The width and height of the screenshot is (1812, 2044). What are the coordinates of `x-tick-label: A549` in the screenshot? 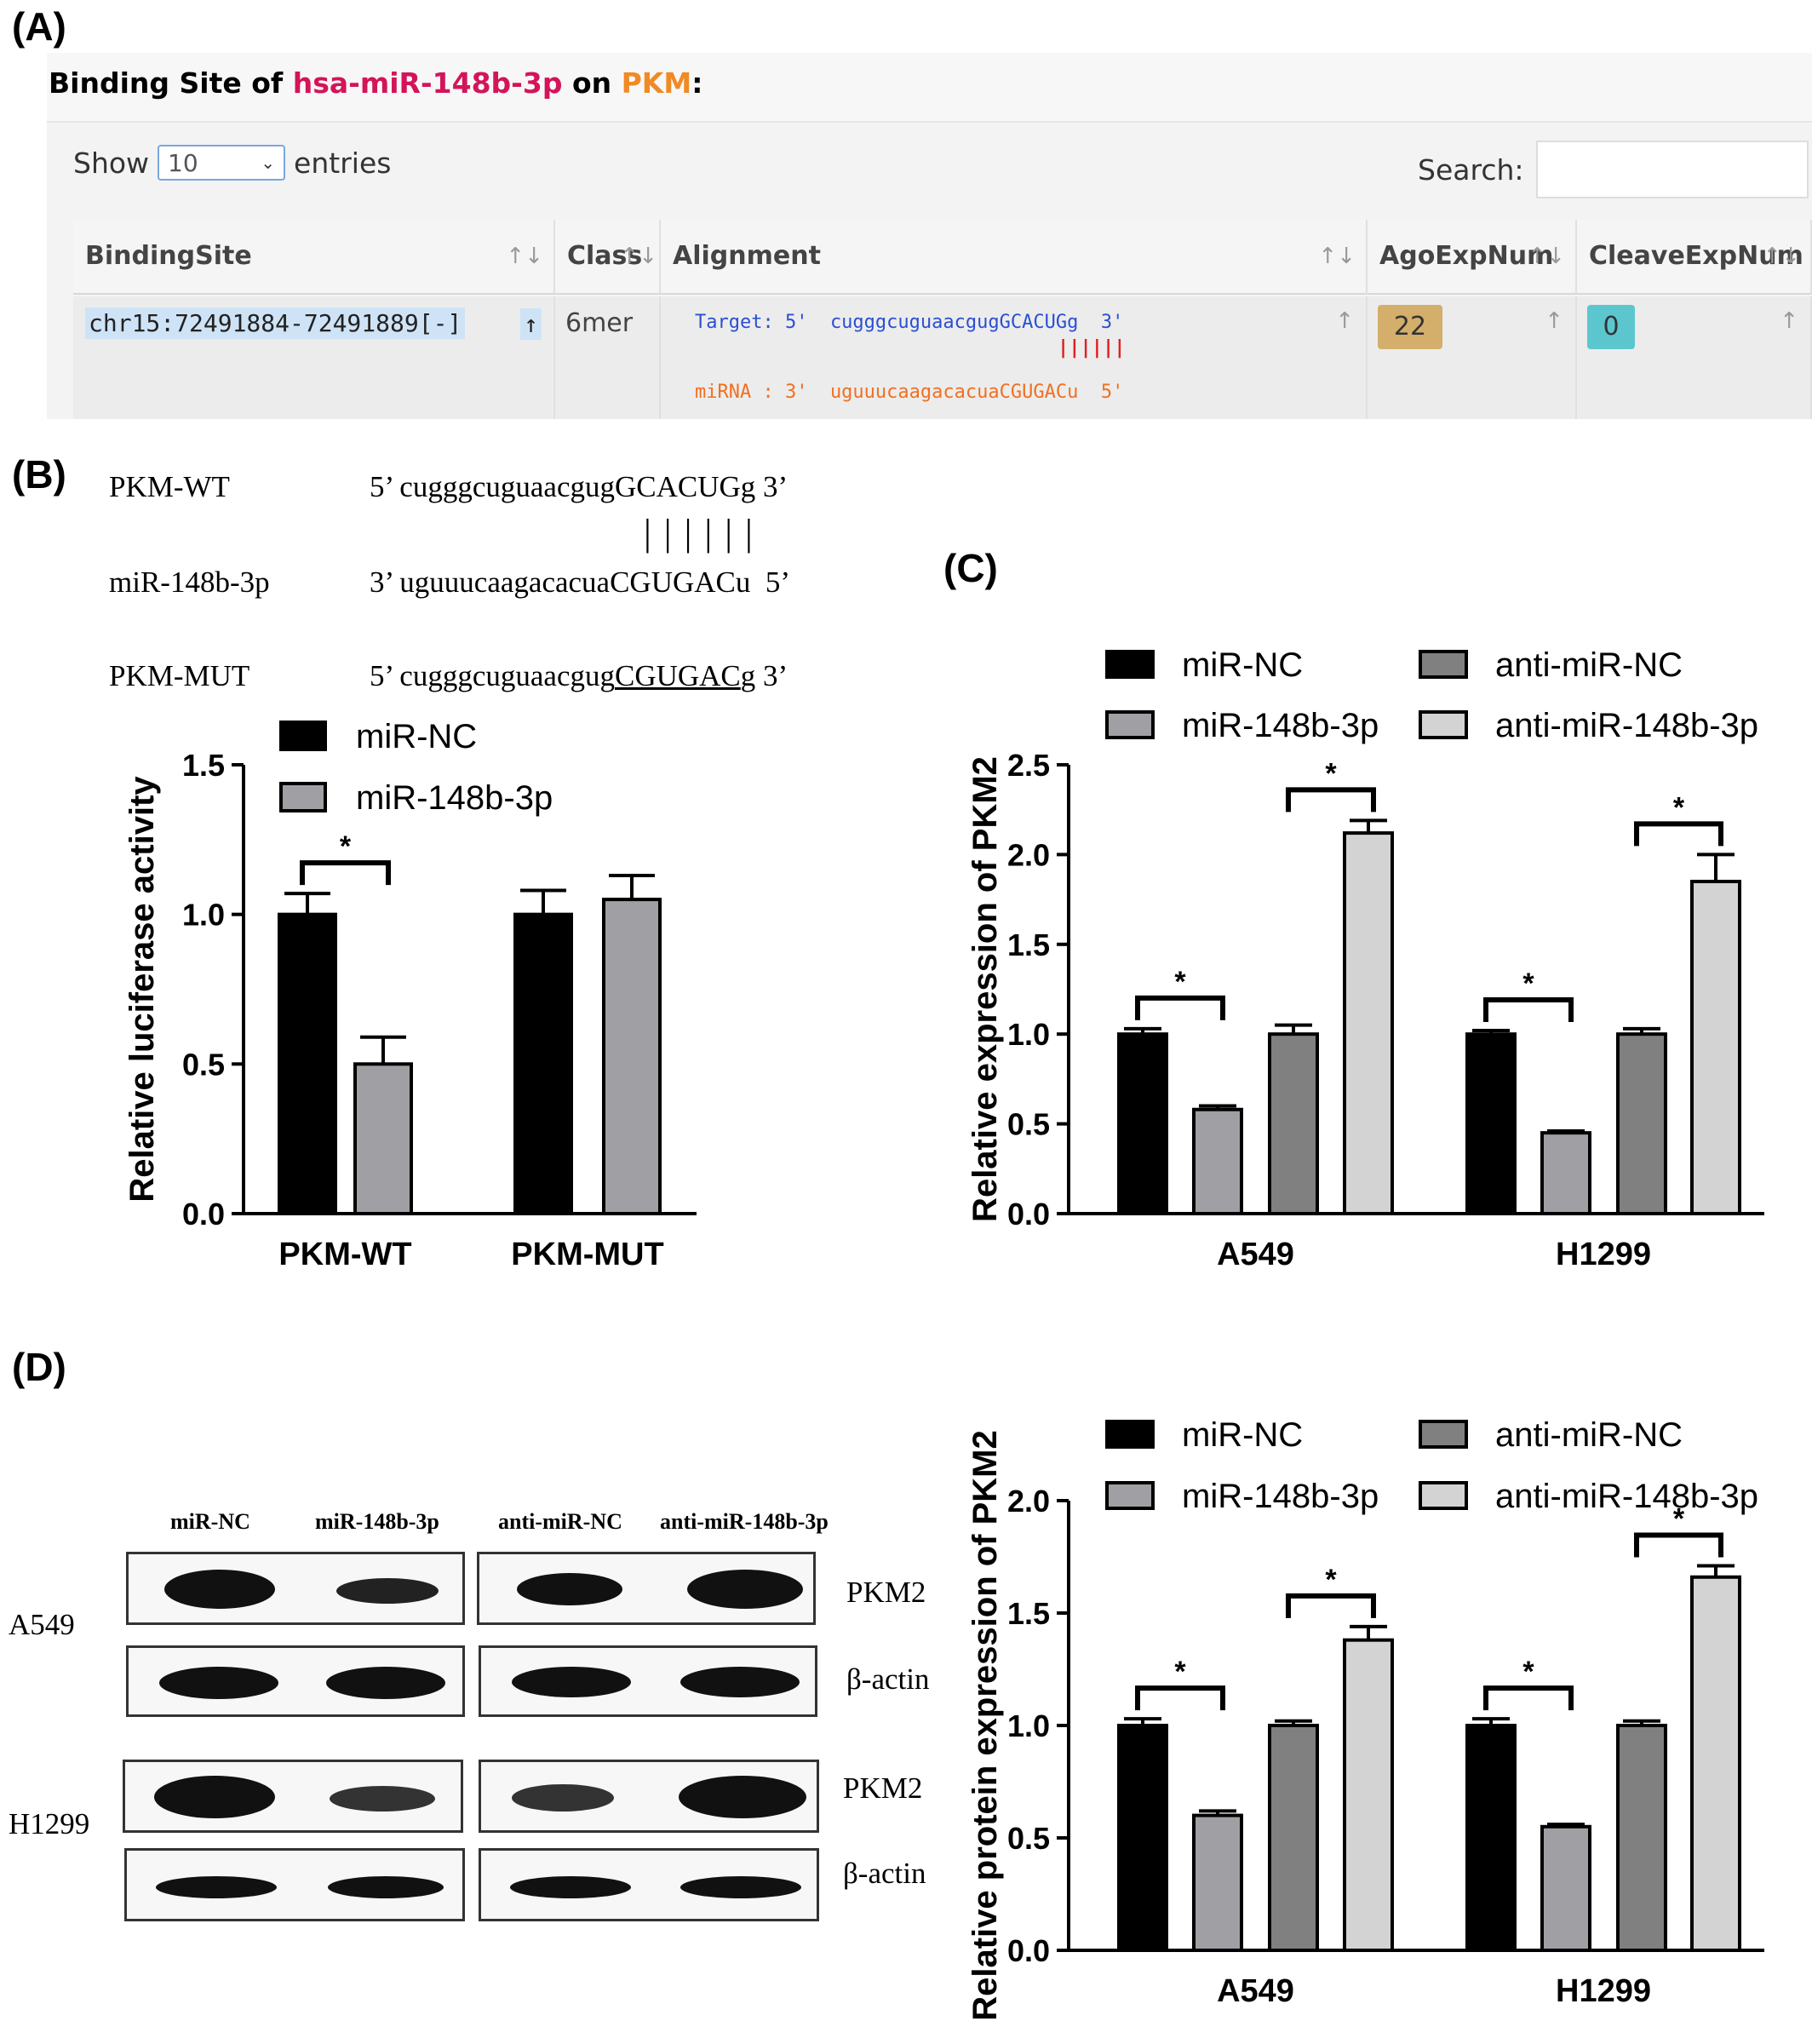 It's located at (1255, 1991).